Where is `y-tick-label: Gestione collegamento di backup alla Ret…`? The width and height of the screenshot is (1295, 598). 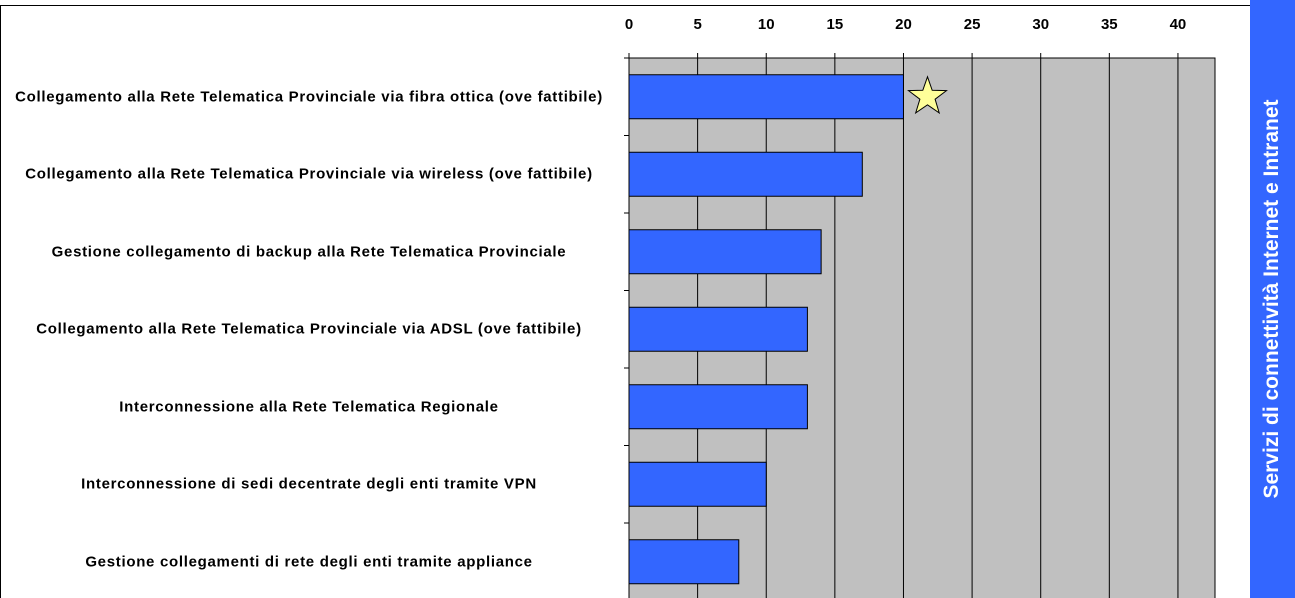
y-tick-label: Gestione collegamento di backup alla Ret… is located at coordinates (309, 252).